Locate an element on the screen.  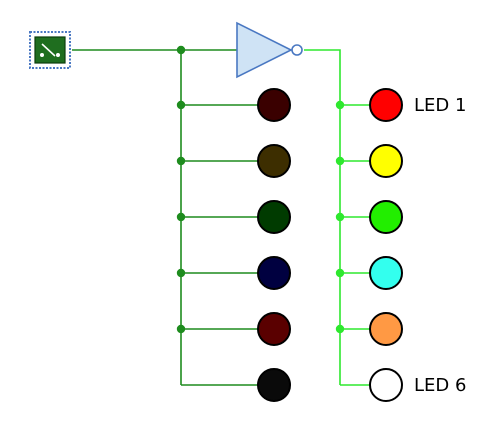
led-right-label-6: LED 6 is located at coordinates (440, 385).